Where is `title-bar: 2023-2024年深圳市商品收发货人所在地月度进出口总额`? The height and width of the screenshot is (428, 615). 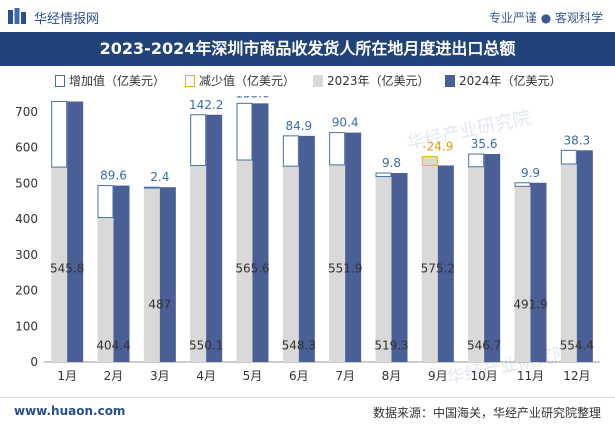 title-bar: 2023-2024年深圳市商品收发货人所在地月度进出口总额 is located at coordinates (307, 49).